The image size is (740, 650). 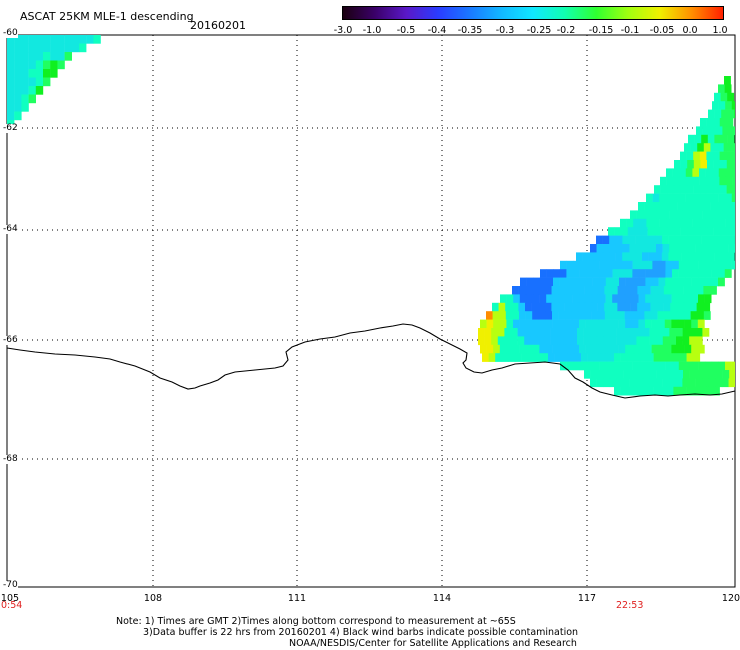 What do you see at coordinates (539, 30) in the screenshot?
I see `colorbar-tick-label: -0.25` at bounding box center [539, 30].